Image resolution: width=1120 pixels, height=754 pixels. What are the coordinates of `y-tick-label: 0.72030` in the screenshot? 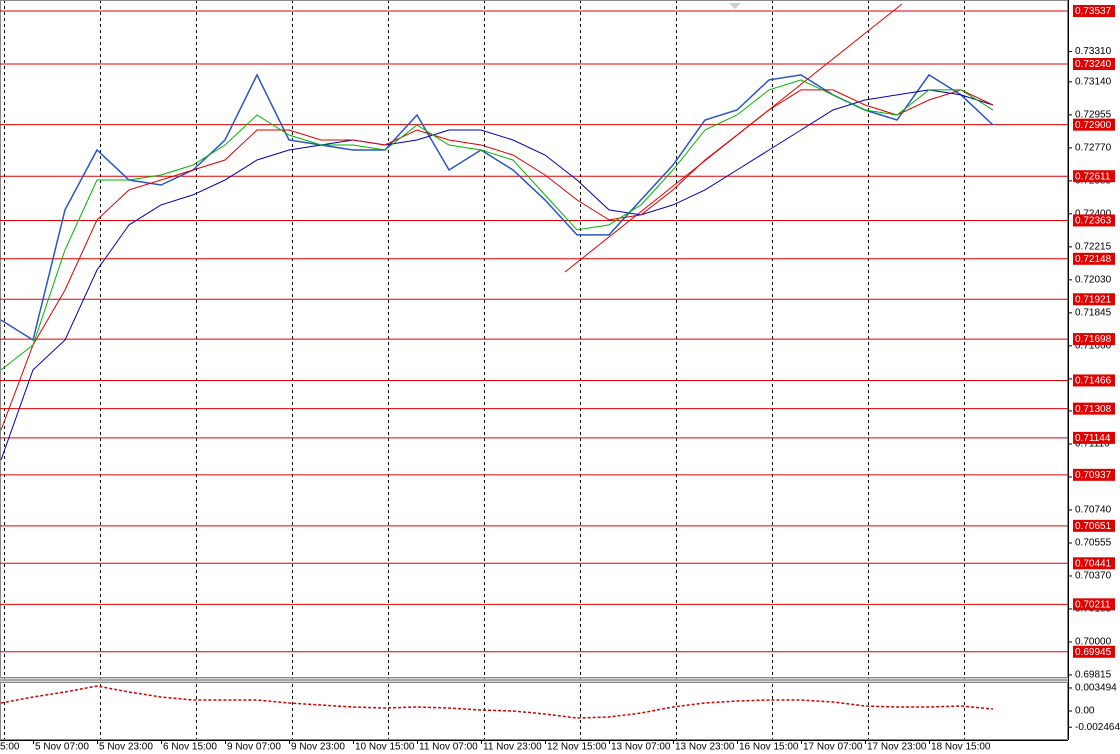 It's located at (1093, 279).